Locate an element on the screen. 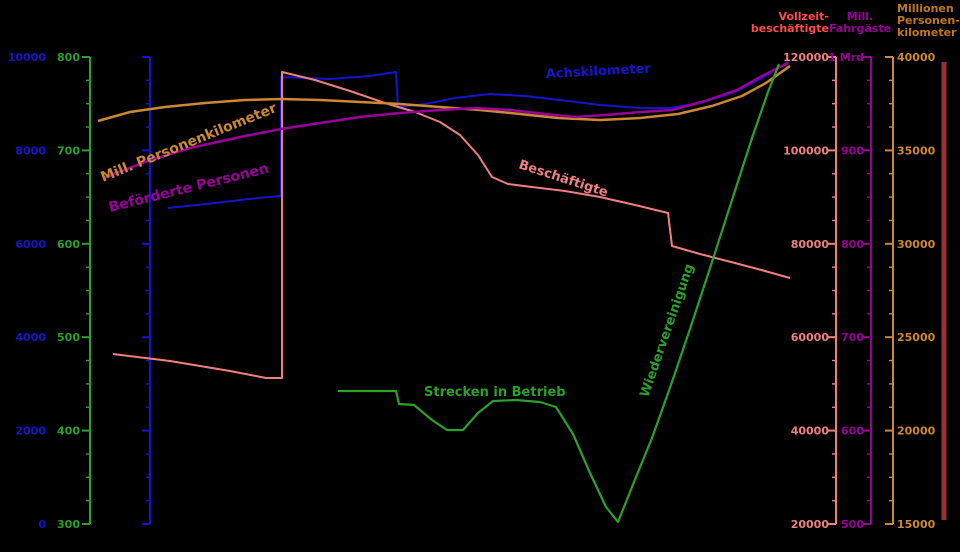 This screenshot has width=960, height=552. axis-orange-tick-label: 20000 is located at coordinates (916, 431).